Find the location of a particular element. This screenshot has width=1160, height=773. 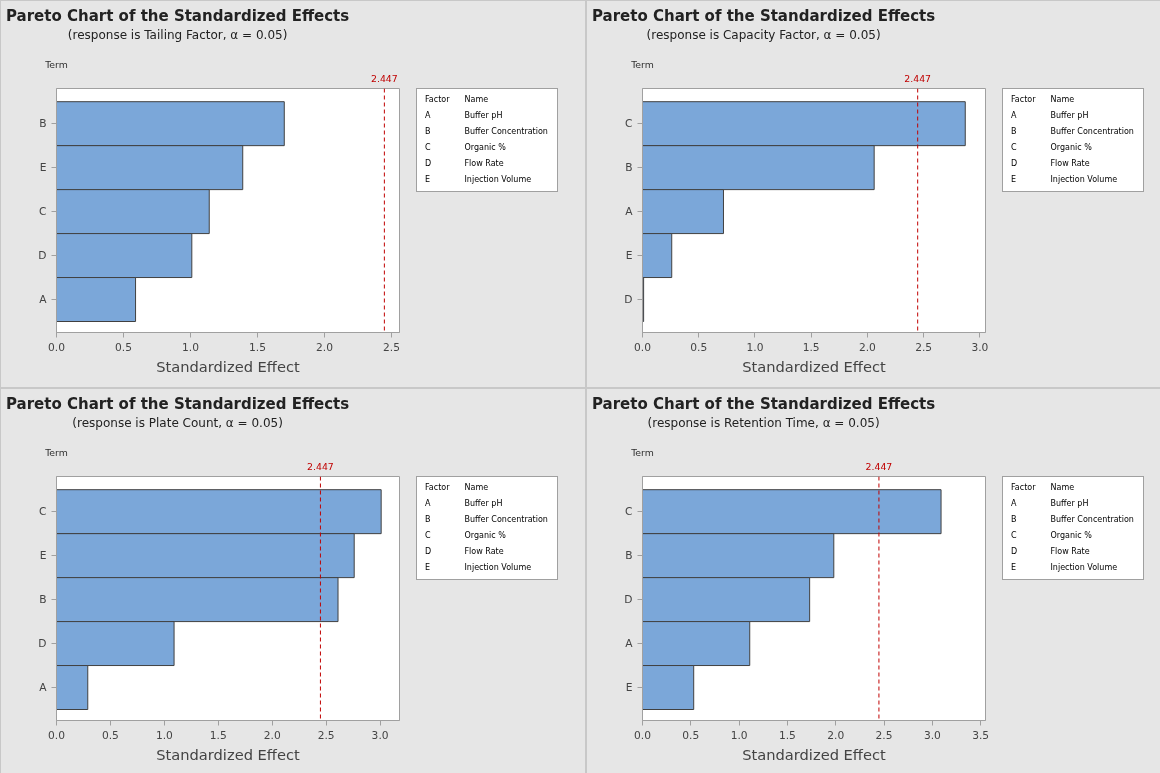

chart-subtitle: (response is Tailing Factor, α = 0.05) is located at coordinates (177, 36).